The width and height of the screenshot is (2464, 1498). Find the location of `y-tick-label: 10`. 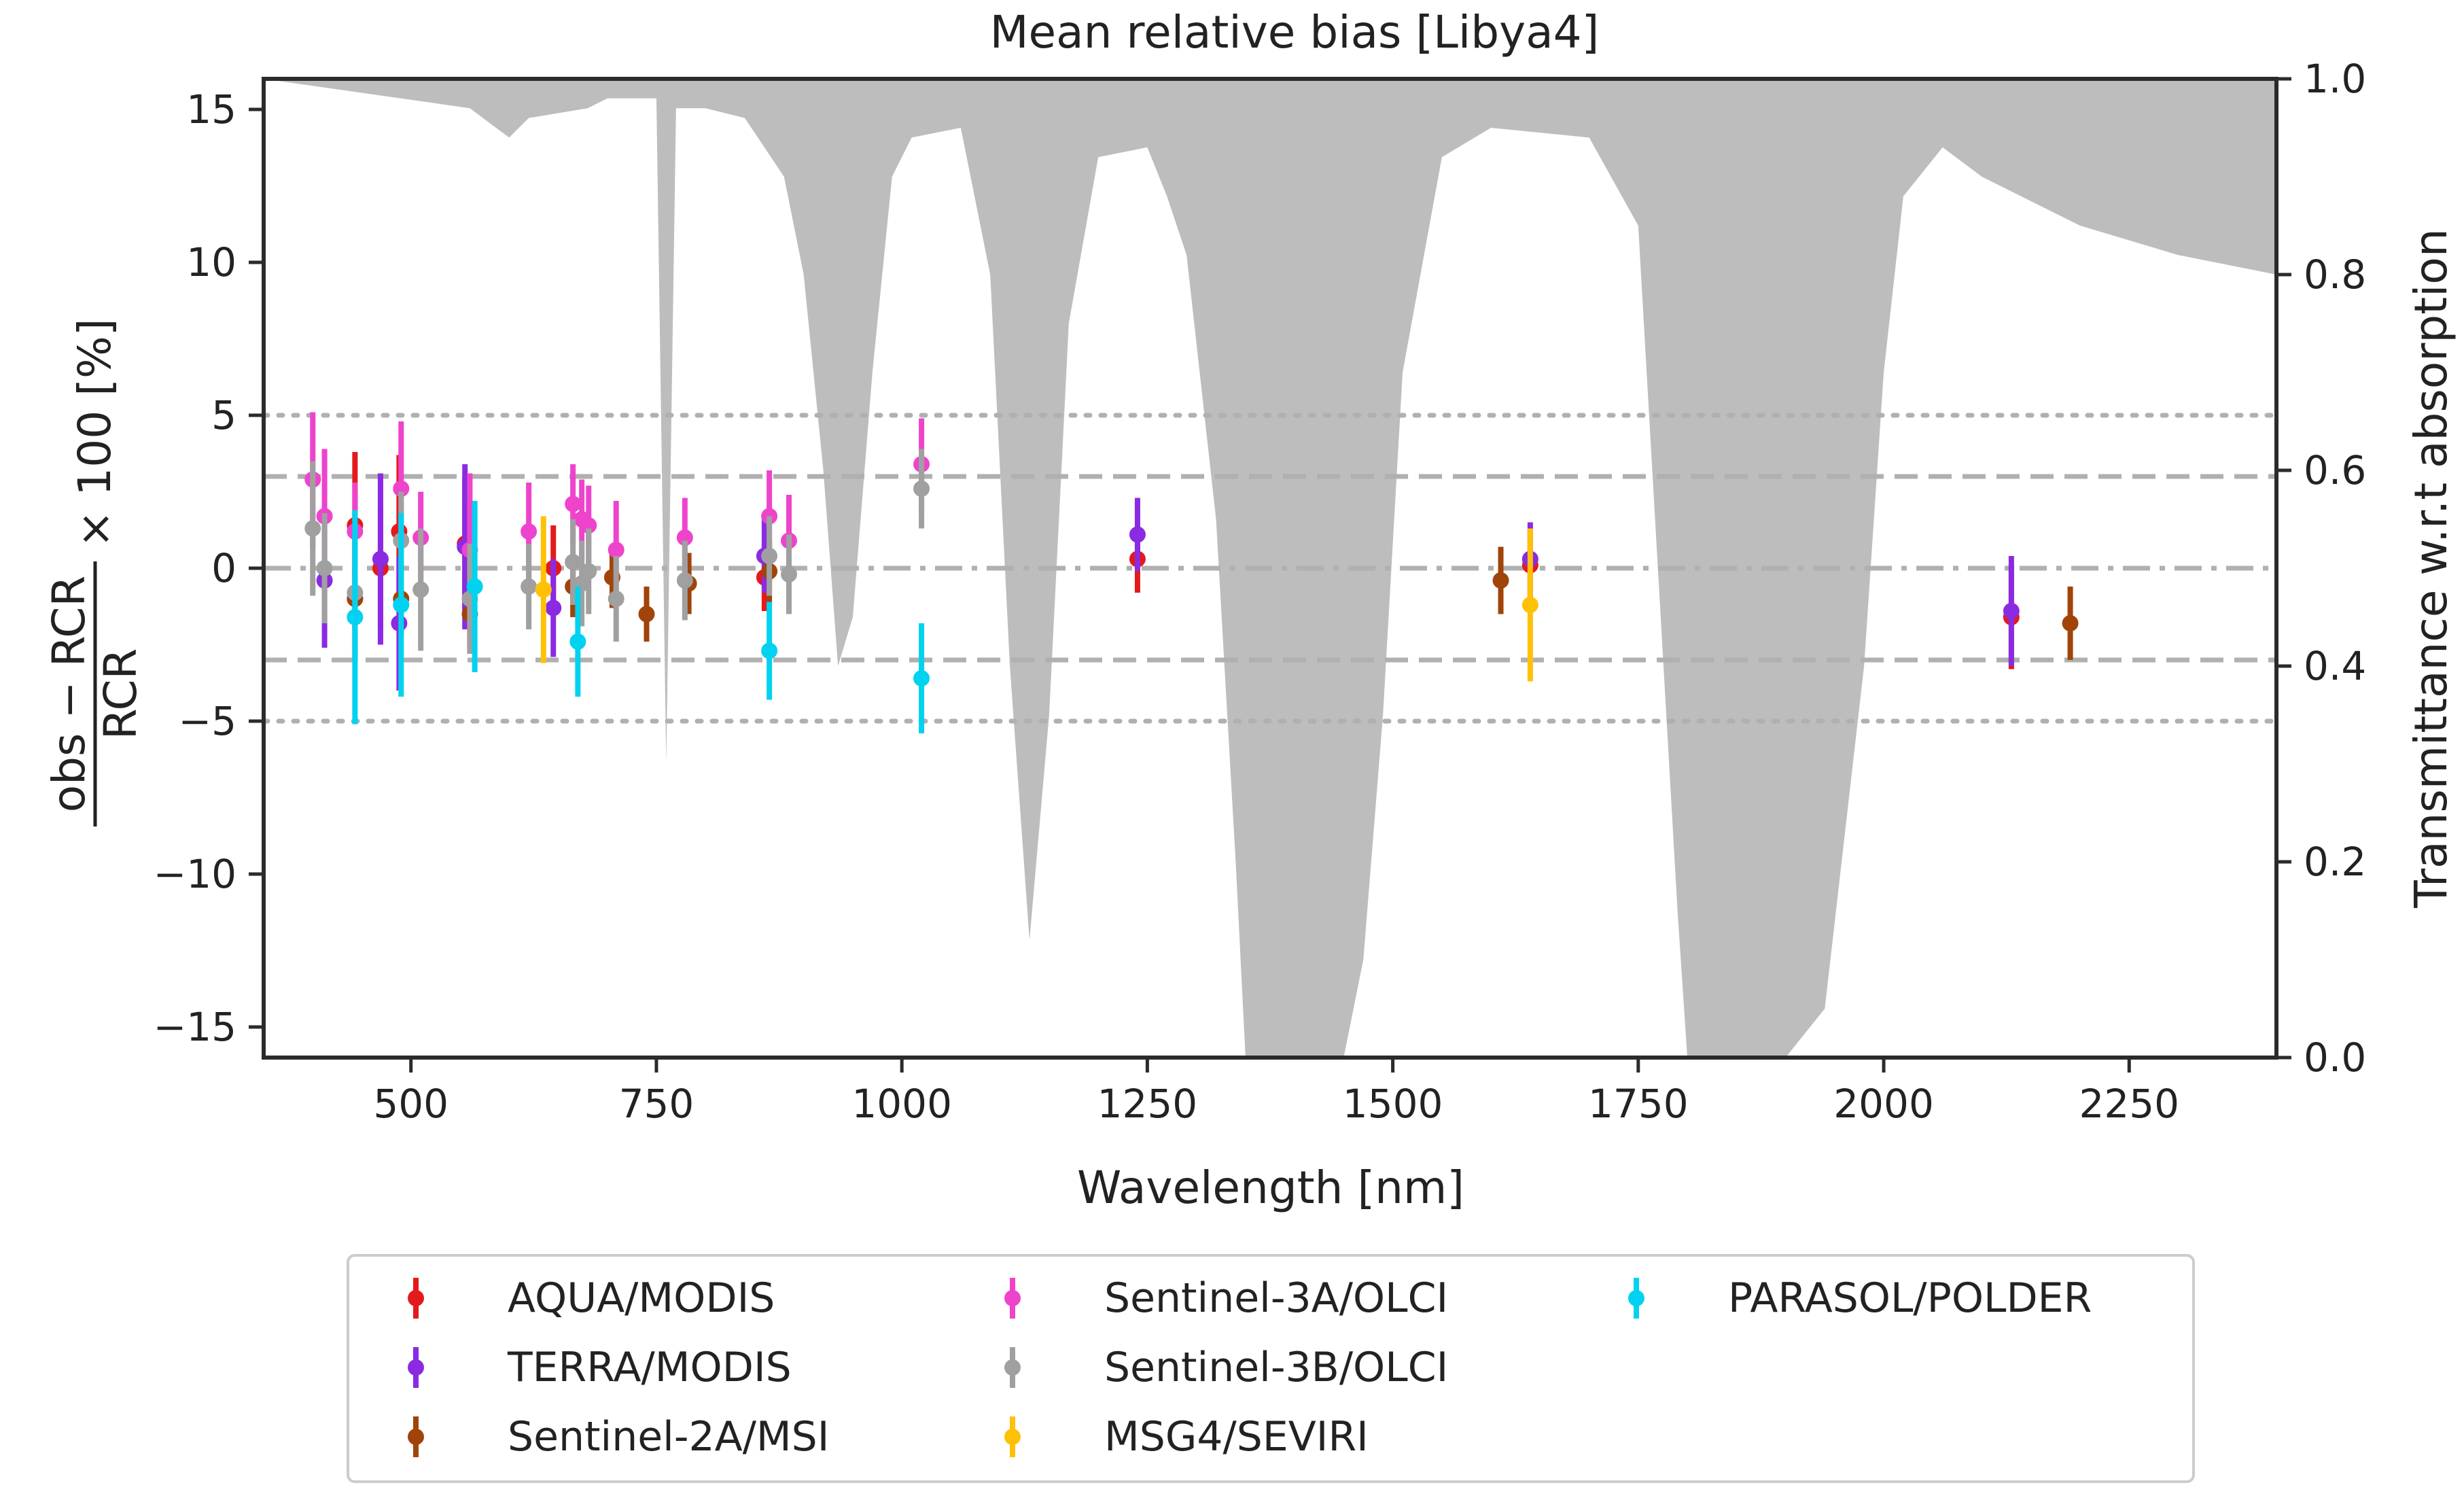

y-tick-label: 10 is located at coordinates (211, 262).